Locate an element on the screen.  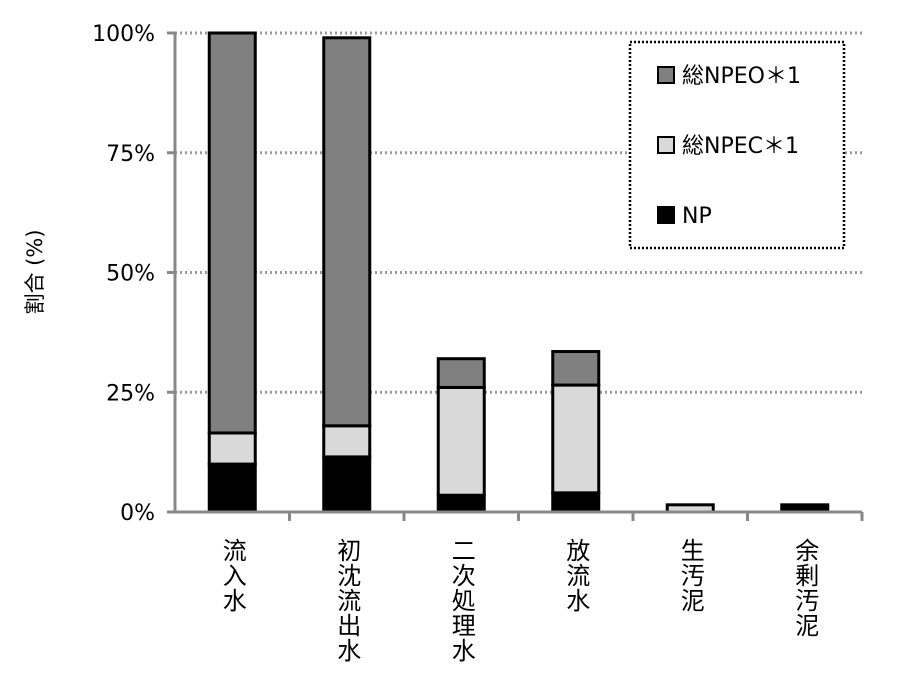
y-tick-label: 50% is located at coordinates (130, 274).